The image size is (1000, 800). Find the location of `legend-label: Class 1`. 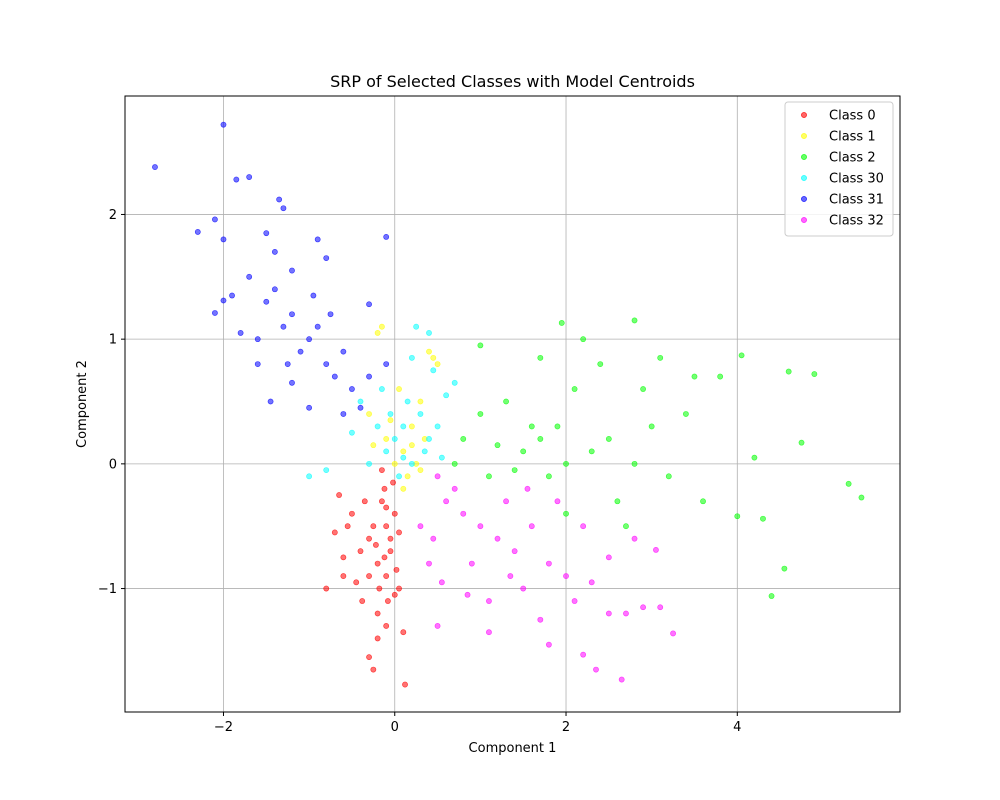

legend-label: Class 1 is located at coordinates (852, 137).